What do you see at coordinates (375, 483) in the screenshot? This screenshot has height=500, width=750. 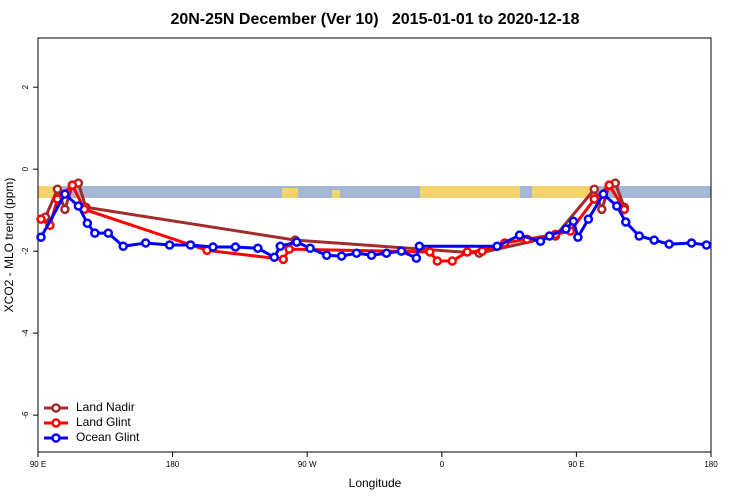 I see `x-axis-label: Longitude` at bounding box center [375, 483].